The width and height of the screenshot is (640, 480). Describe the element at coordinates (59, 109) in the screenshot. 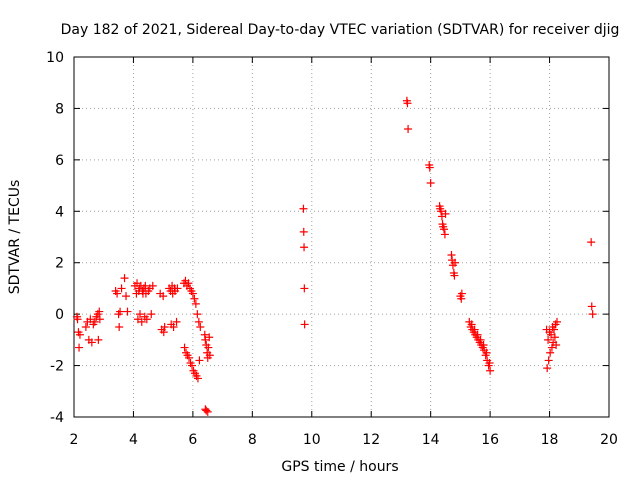

I see `y-tick-label: 8` at that location.